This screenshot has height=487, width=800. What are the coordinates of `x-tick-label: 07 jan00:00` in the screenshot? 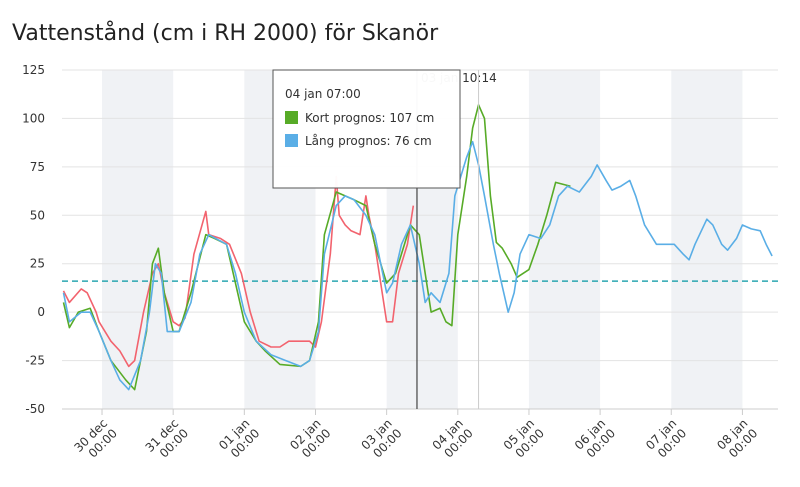 It's located at (666, 439).